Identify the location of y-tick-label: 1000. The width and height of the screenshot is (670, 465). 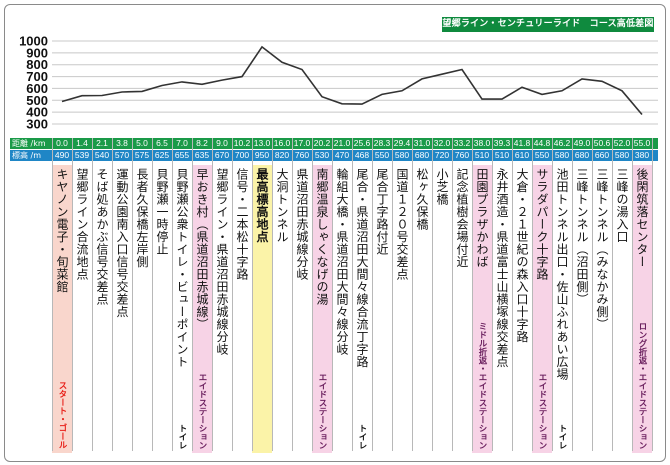
(33, 41).